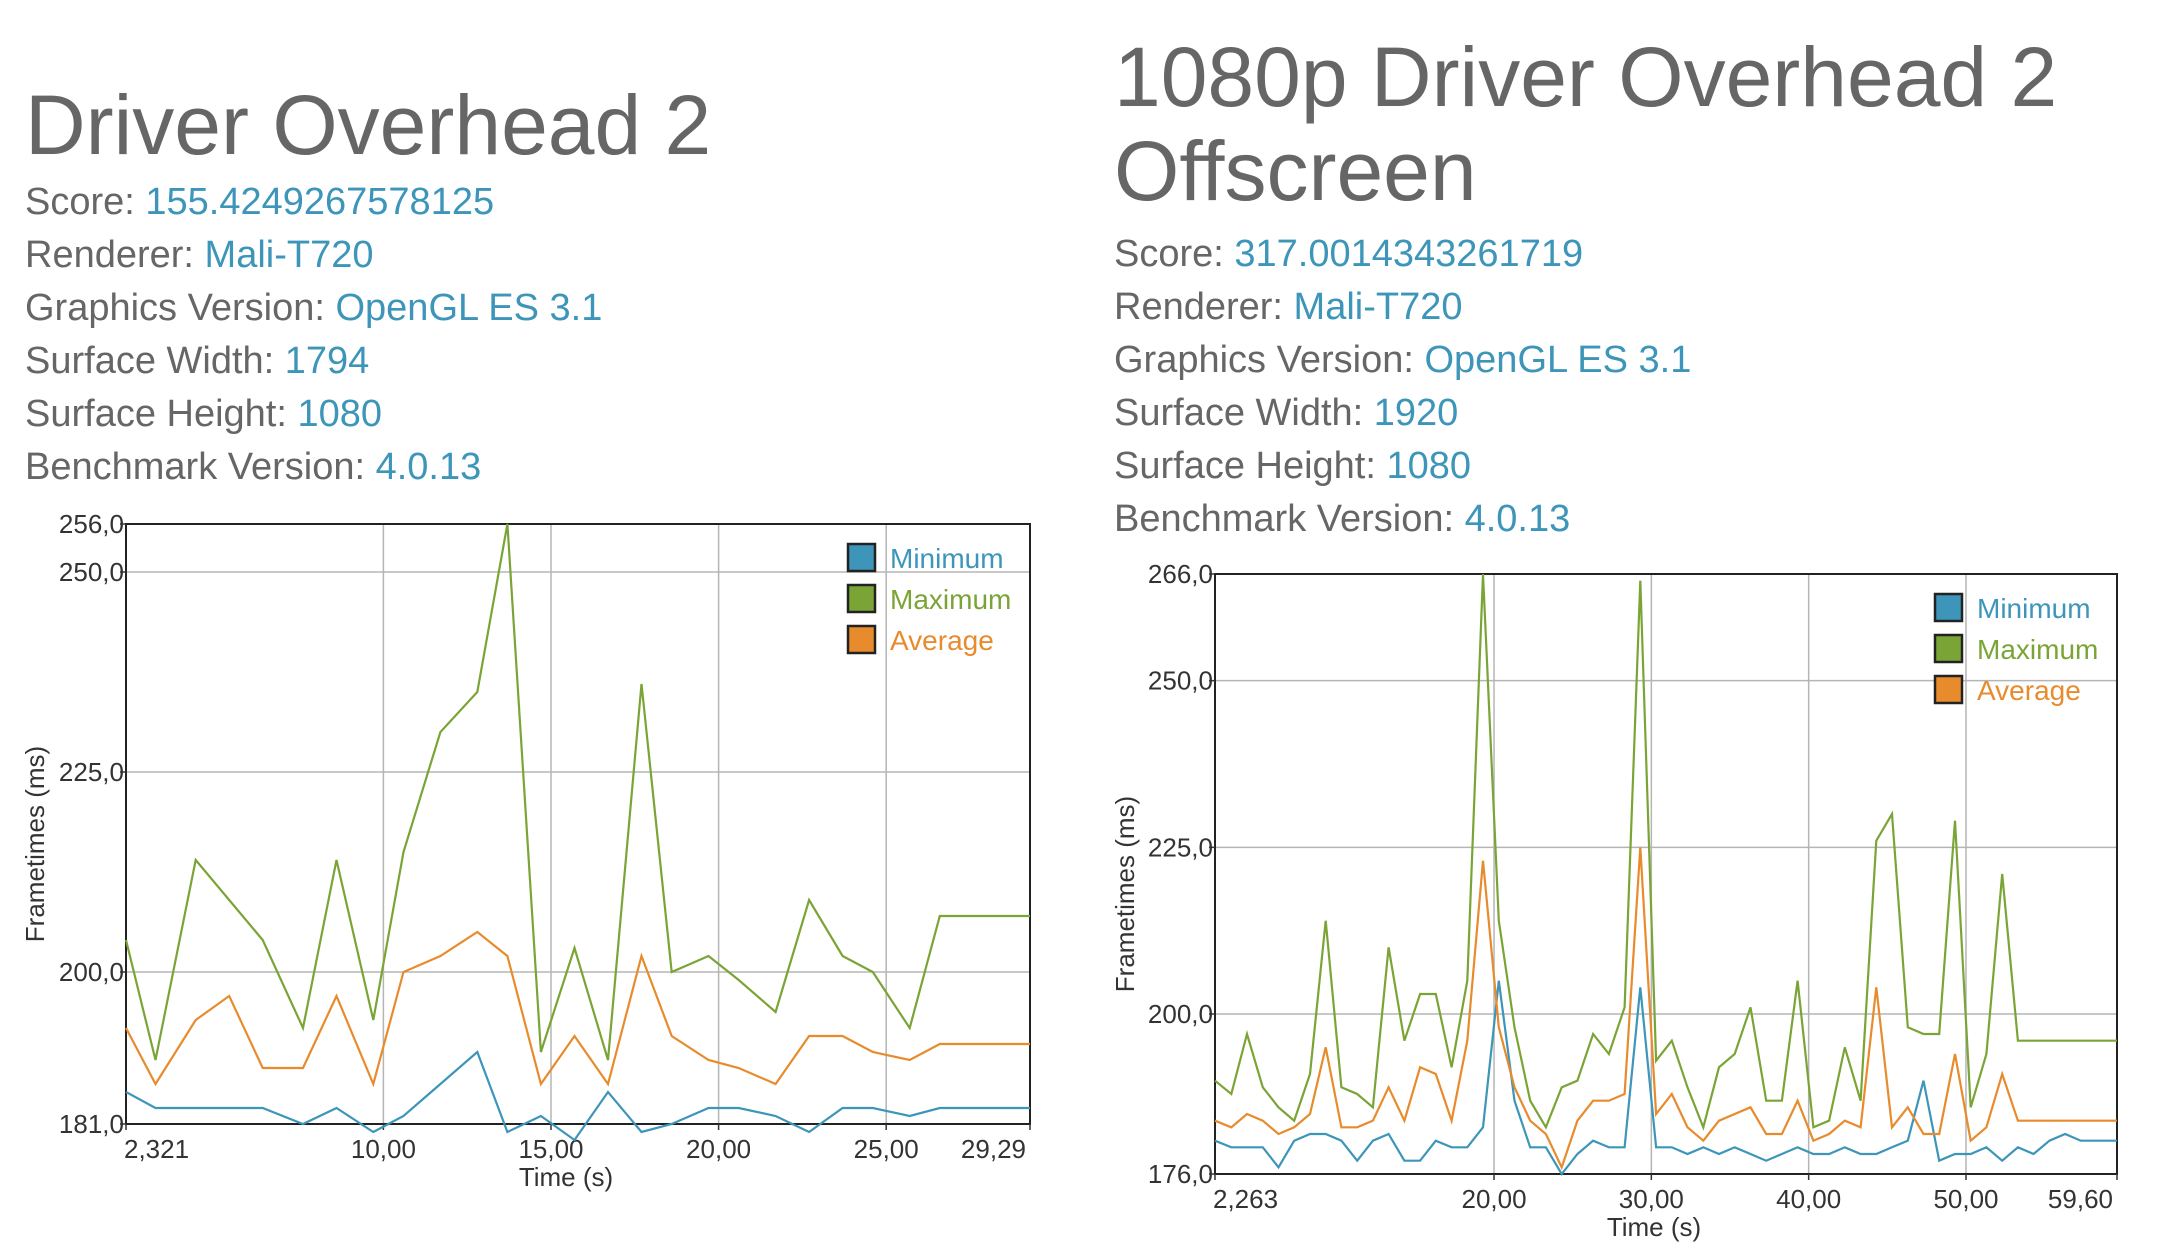  Describe the element at coordinates (327, 361) in the screenshot. I see `surface-width-value: 1794` at that location.